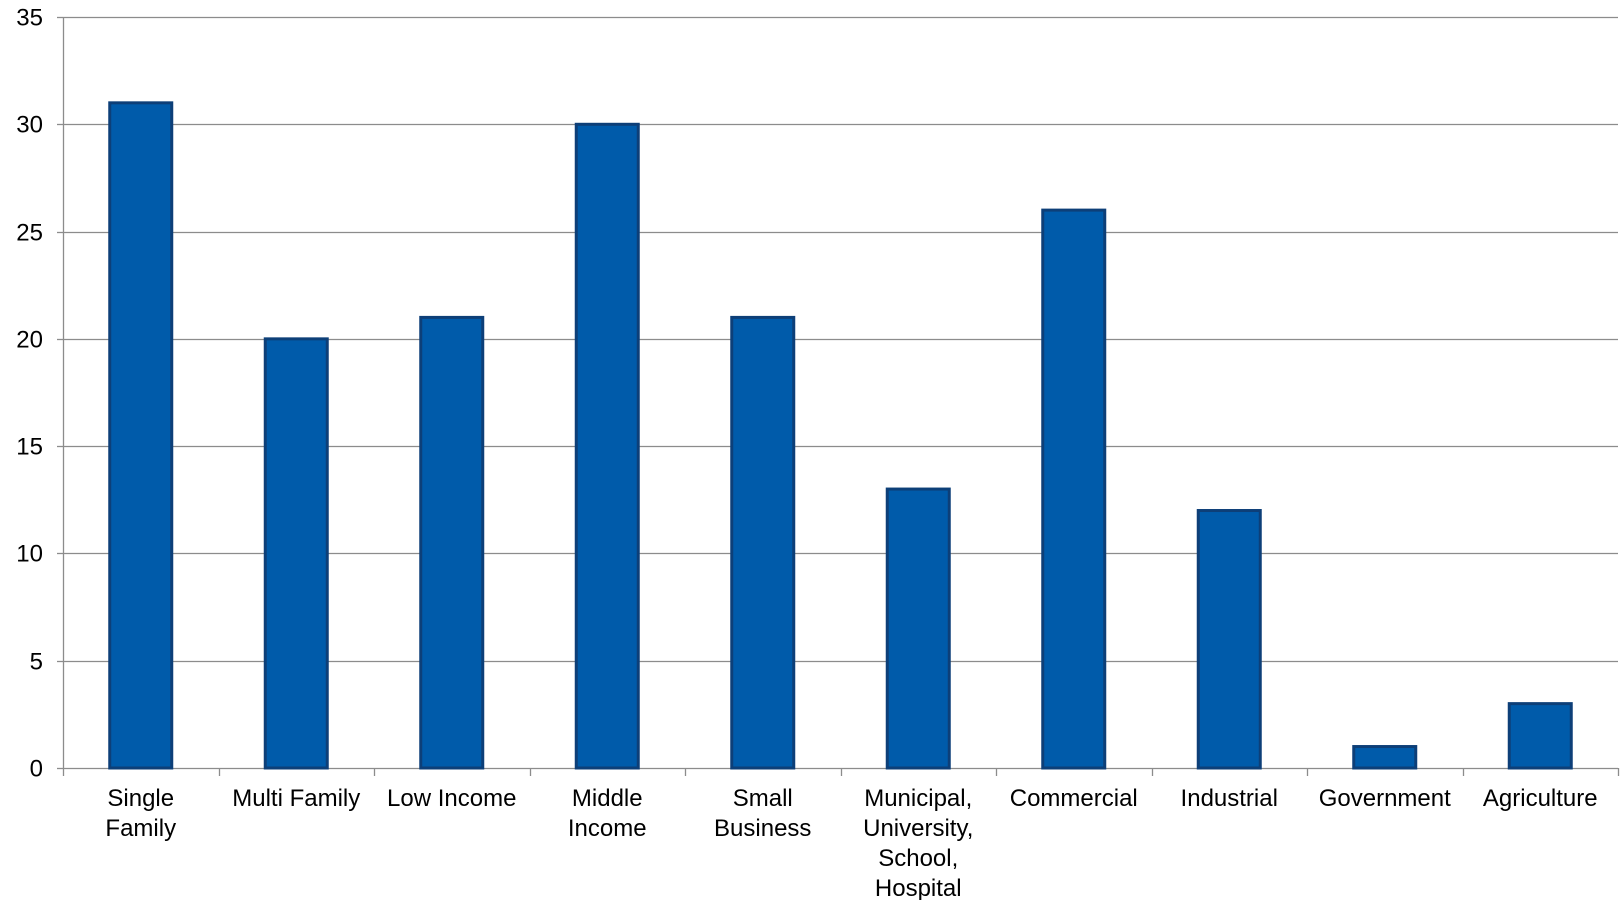  I want to click on category-label-line: Single, so click(140, 798).